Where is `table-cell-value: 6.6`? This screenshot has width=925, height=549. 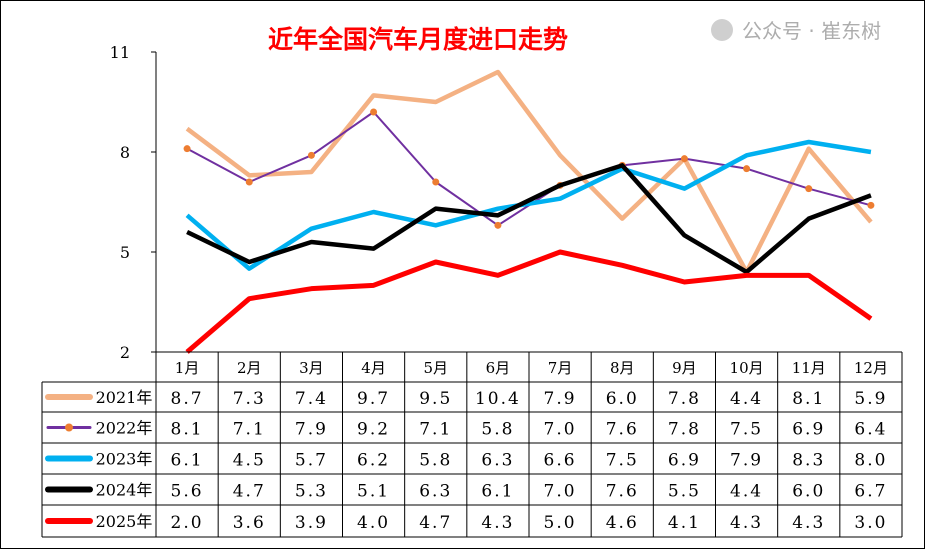 table-cell-value: 6.6 is located at coordinates (560, 461).